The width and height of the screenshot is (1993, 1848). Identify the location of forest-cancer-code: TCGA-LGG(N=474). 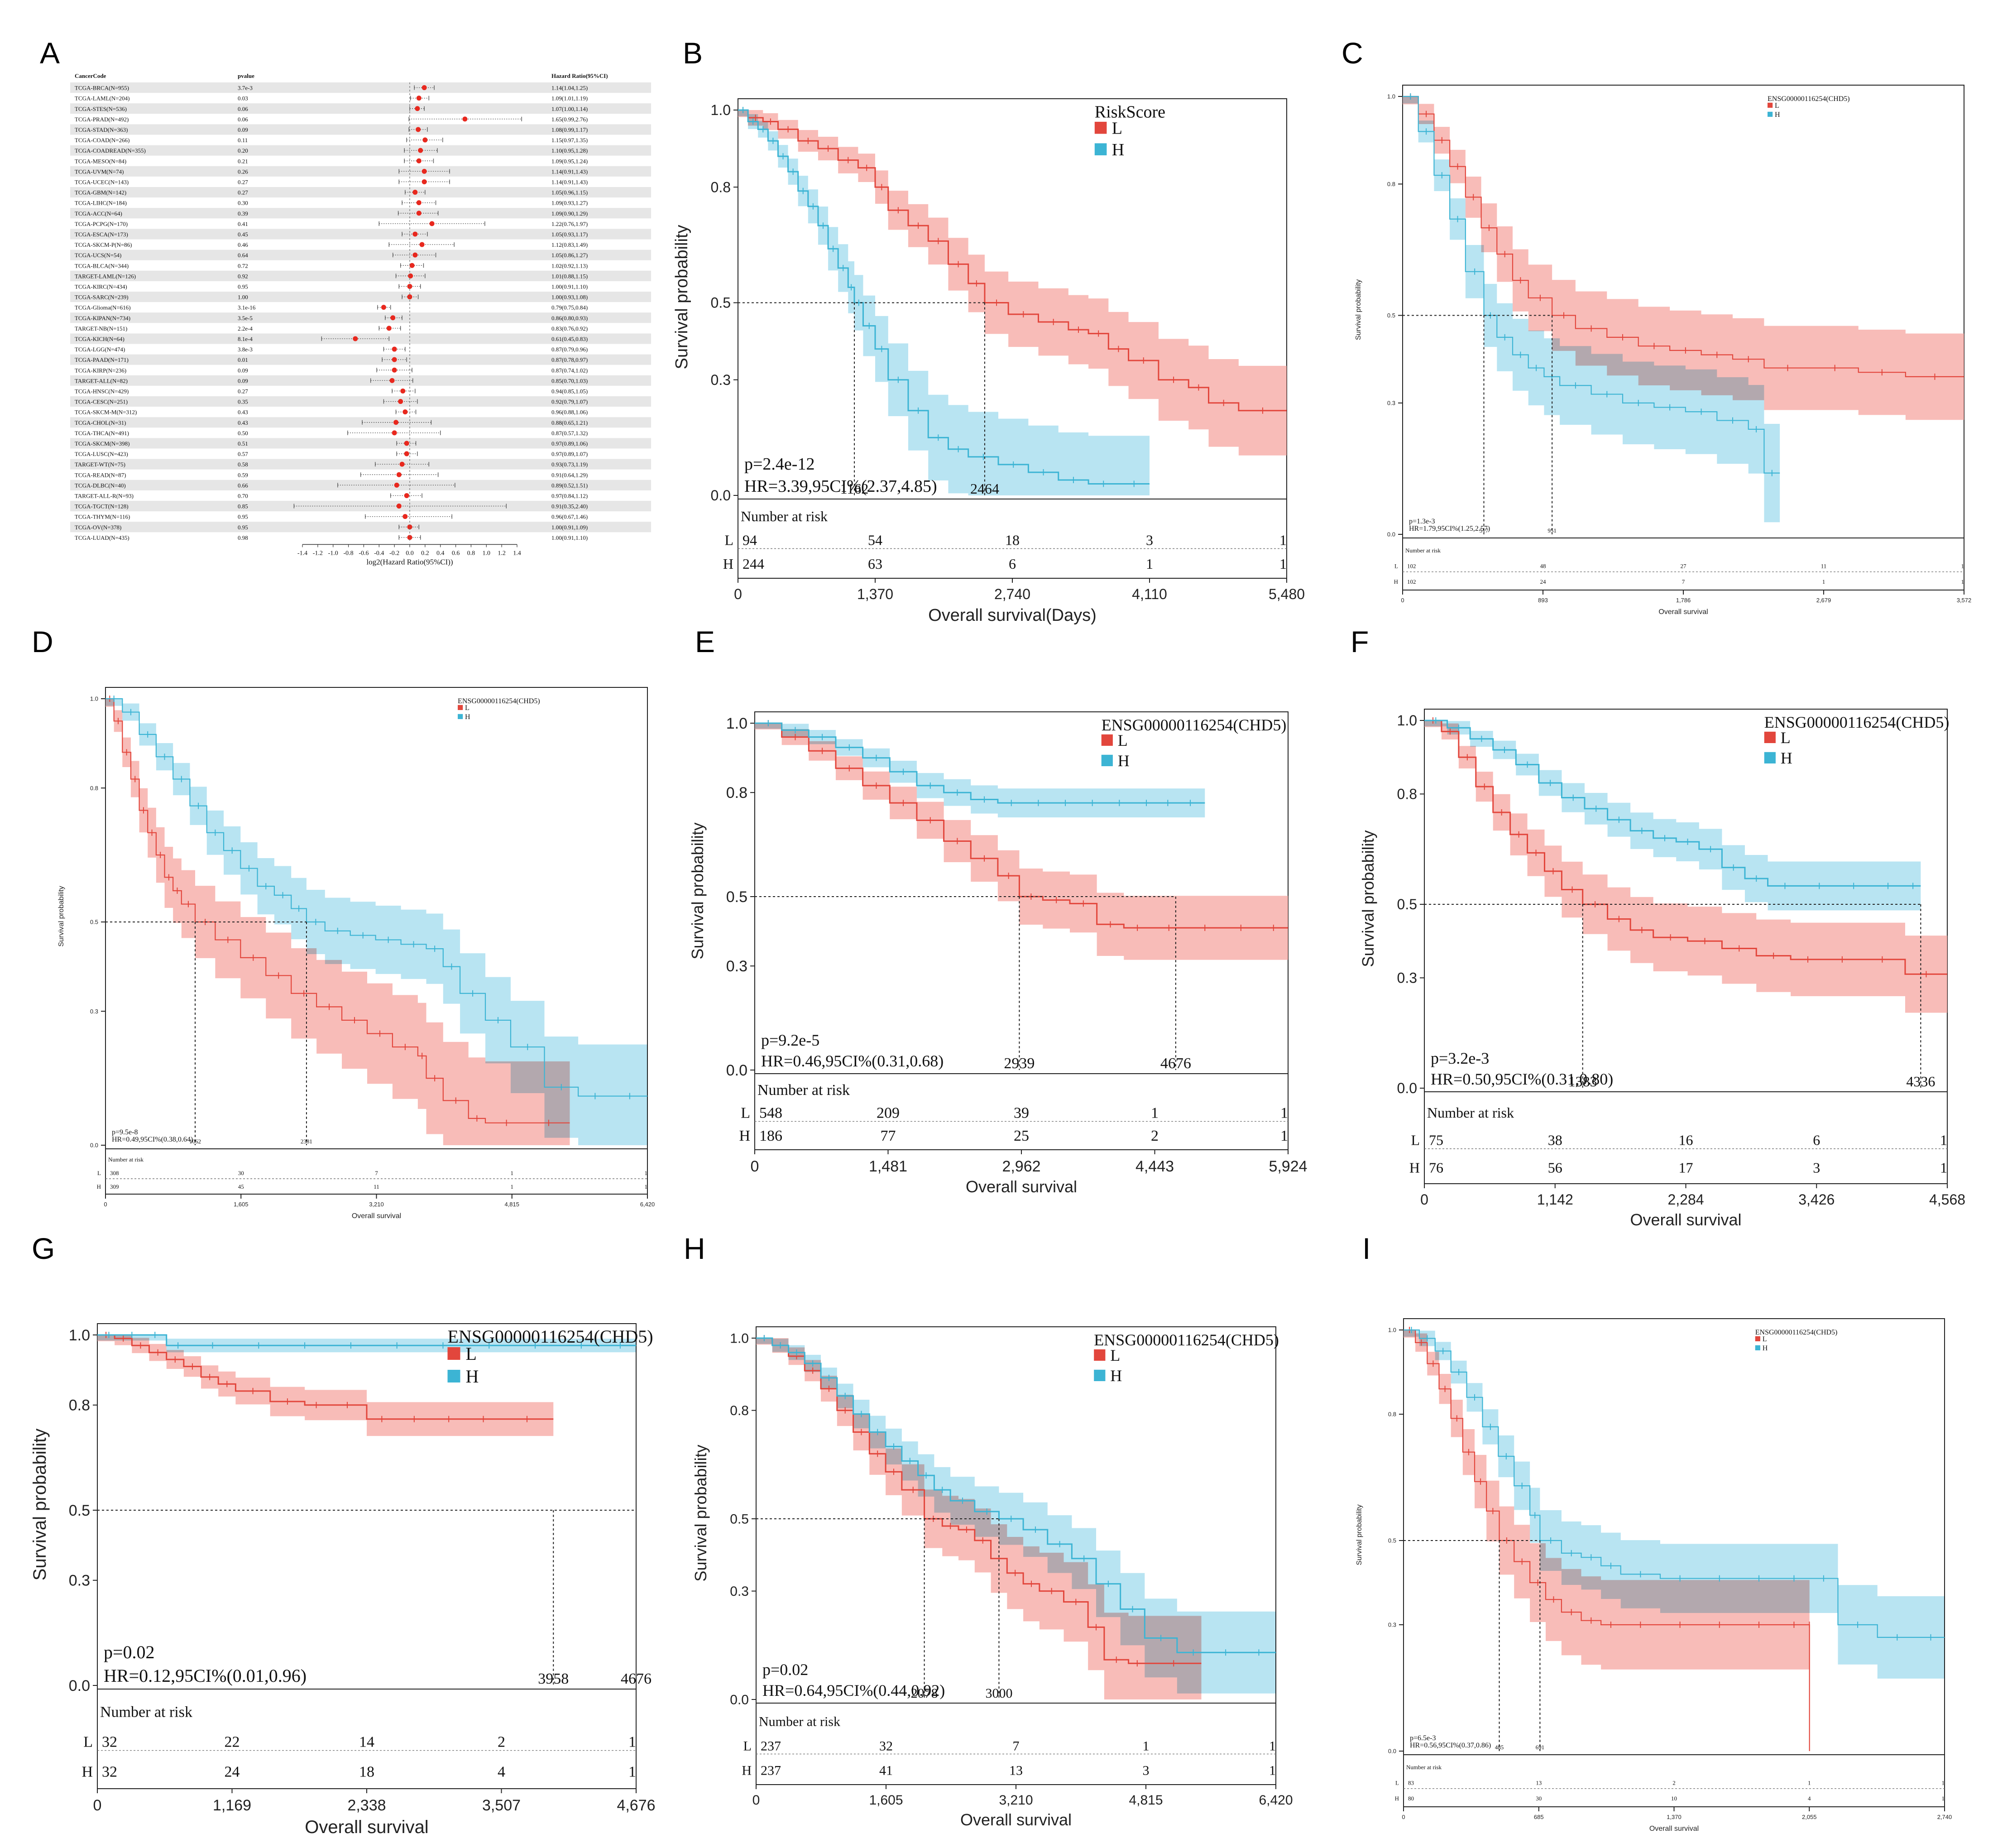
(100, 349).